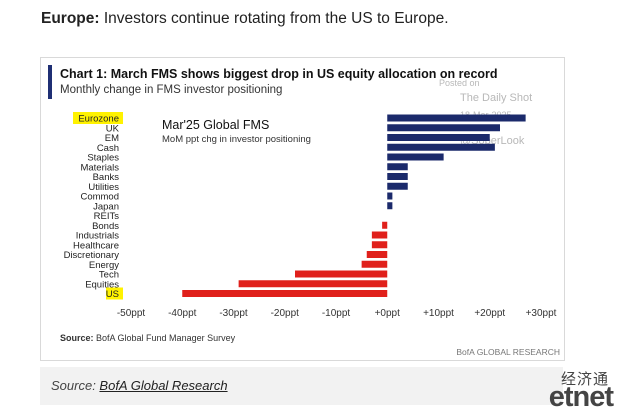 The height and width of the screenshot is (414, 617). Describe the element at coordinates (301, 386) in the screenshot. I see `caption-box: Source: BofA Global Research` at that location.